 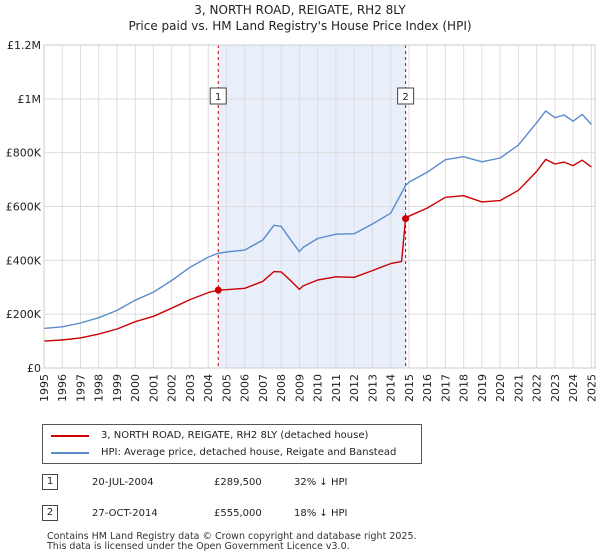 What do you see at coordinates (300, 10) in the screenshot?
I see `title-line-1: 3, NORTH ROAD, REIGATE, RH2 8LY` at bounding box center [300, 10].